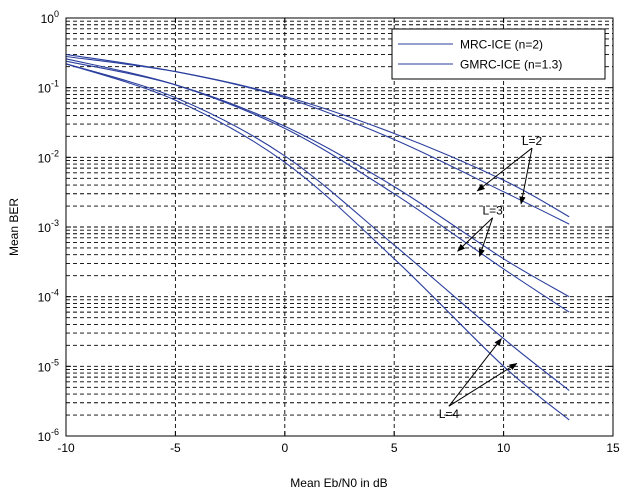 The image size is (635, 492). Describe the element at coordinates (48, 156) in the screenshot. I see `y-tick-label: 10⁻²` at that location.